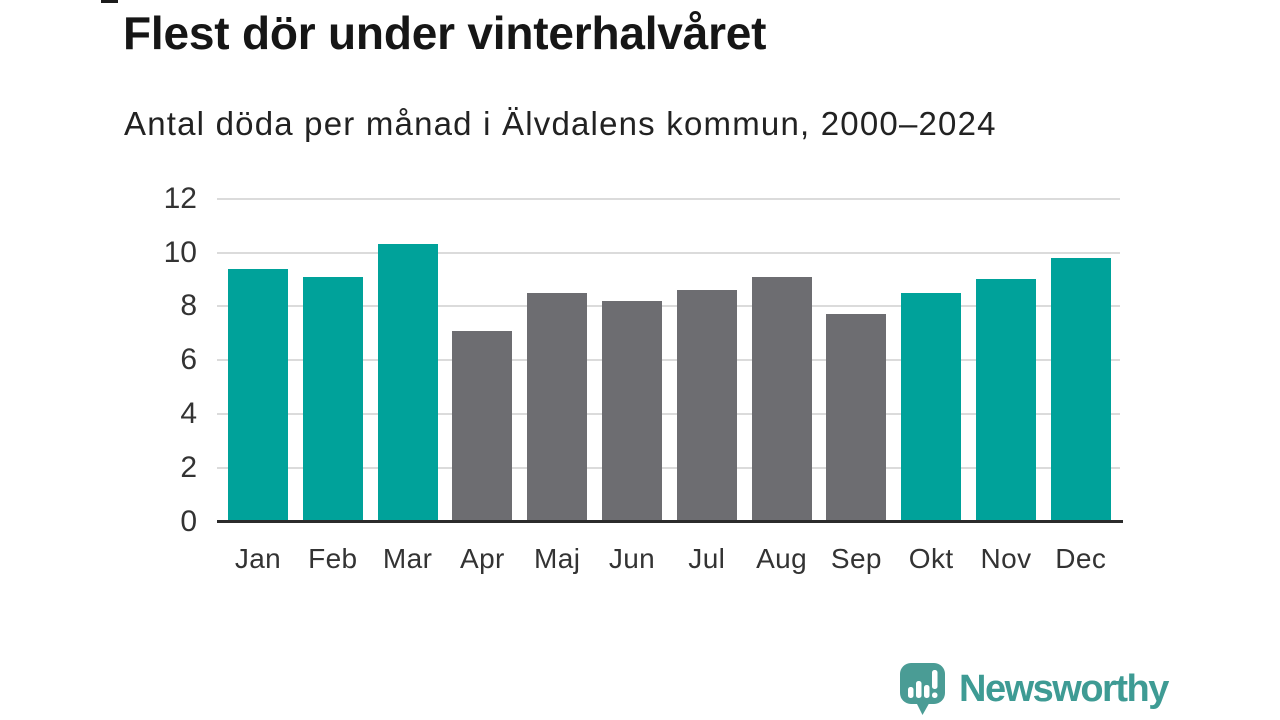 The image size is (1280, 720). I want to click on x-axis-tick-label-nov: Nov, so click(1006, 558).